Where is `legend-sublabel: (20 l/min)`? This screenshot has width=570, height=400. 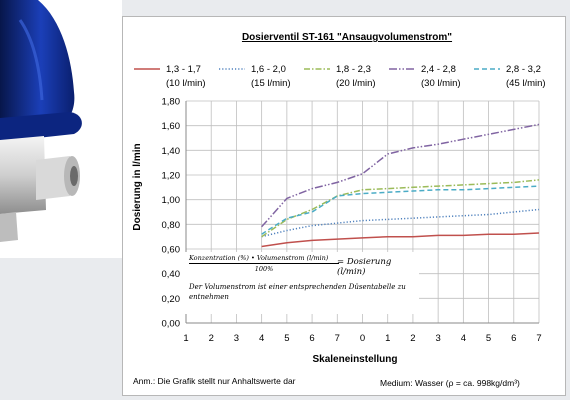
legend-sublabel: (20 l/min) is located at coordinates (356, 83).